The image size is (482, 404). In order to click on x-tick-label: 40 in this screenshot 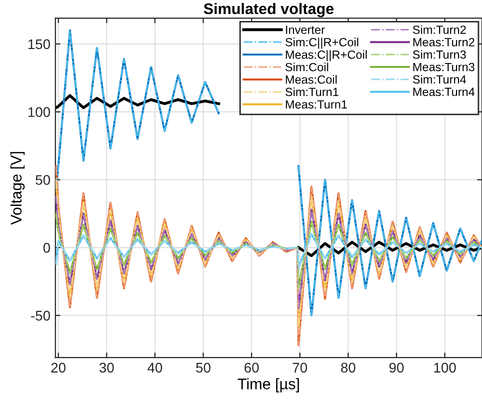, I will do `click(155, 367)`.